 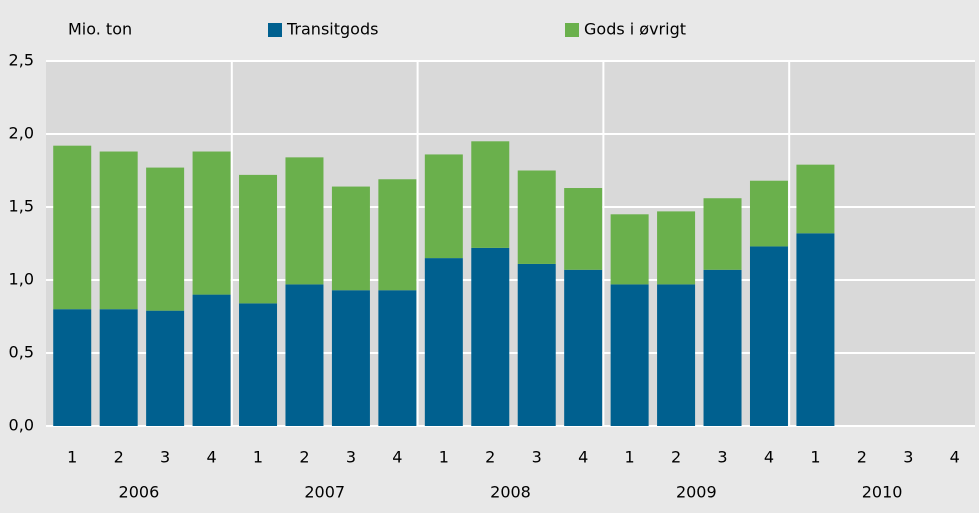 What do you see at coordinates (21, 60) in the screenshot?
I see `y-tick-label: 2,5` at bounding box center [21, 60].